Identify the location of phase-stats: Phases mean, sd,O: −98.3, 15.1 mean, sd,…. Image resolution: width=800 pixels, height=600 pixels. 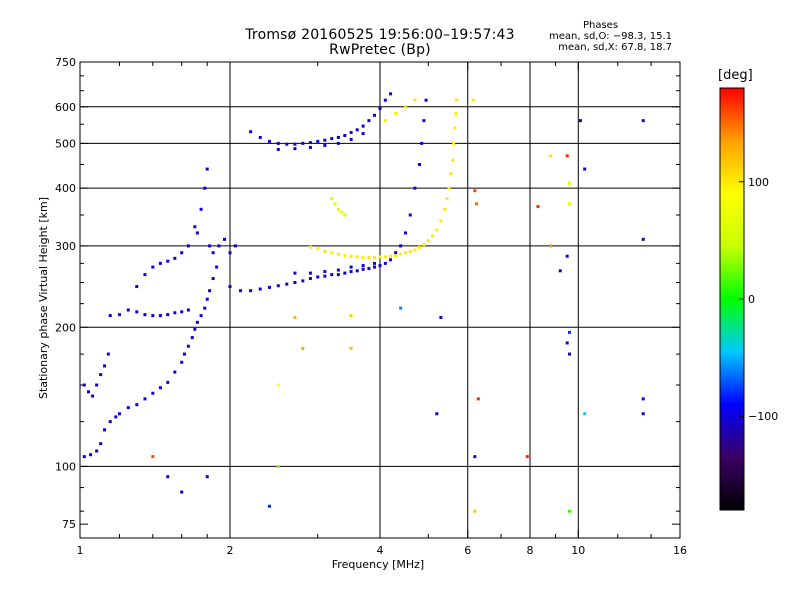
(610, 36).